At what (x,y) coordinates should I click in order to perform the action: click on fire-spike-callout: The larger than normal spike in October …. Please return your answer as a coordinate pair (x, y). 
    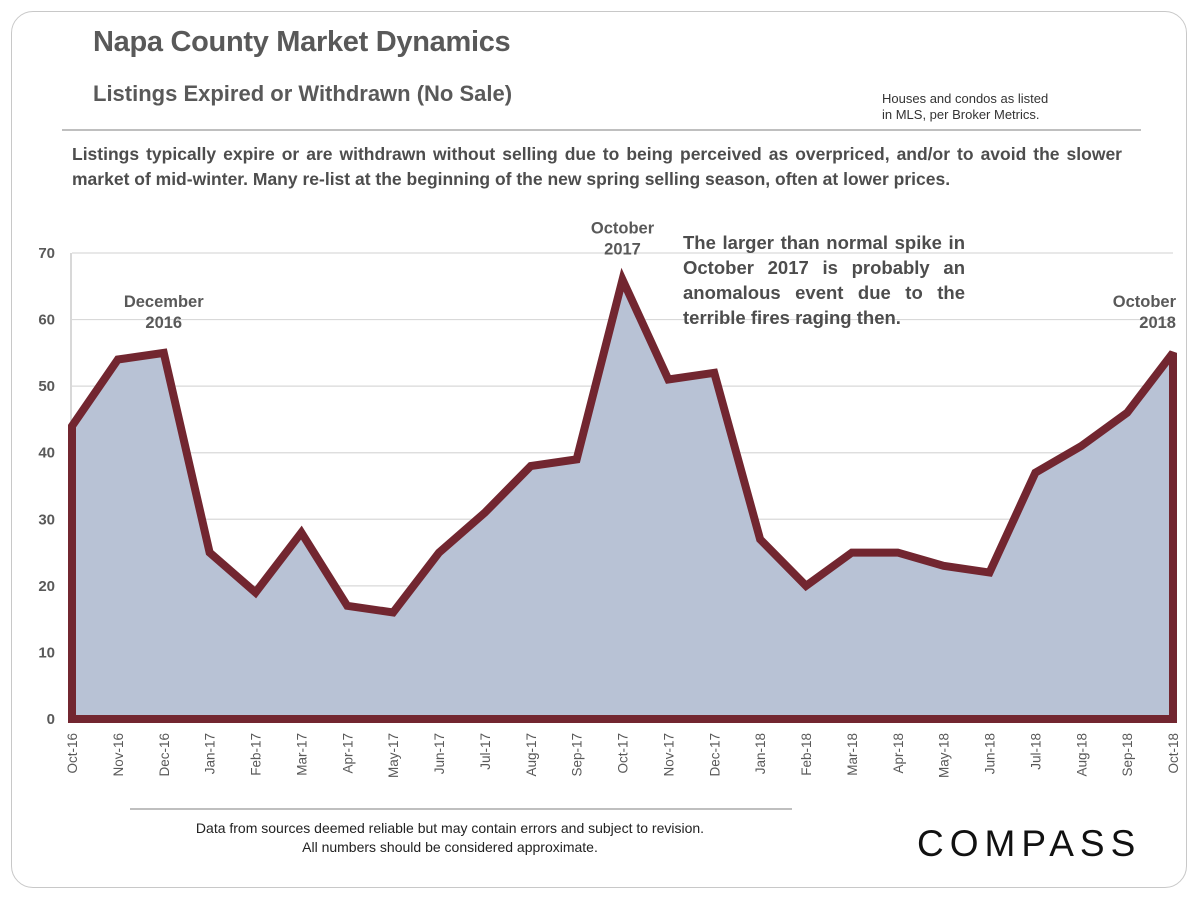
    Looking at the image, I should click on (824, 280).